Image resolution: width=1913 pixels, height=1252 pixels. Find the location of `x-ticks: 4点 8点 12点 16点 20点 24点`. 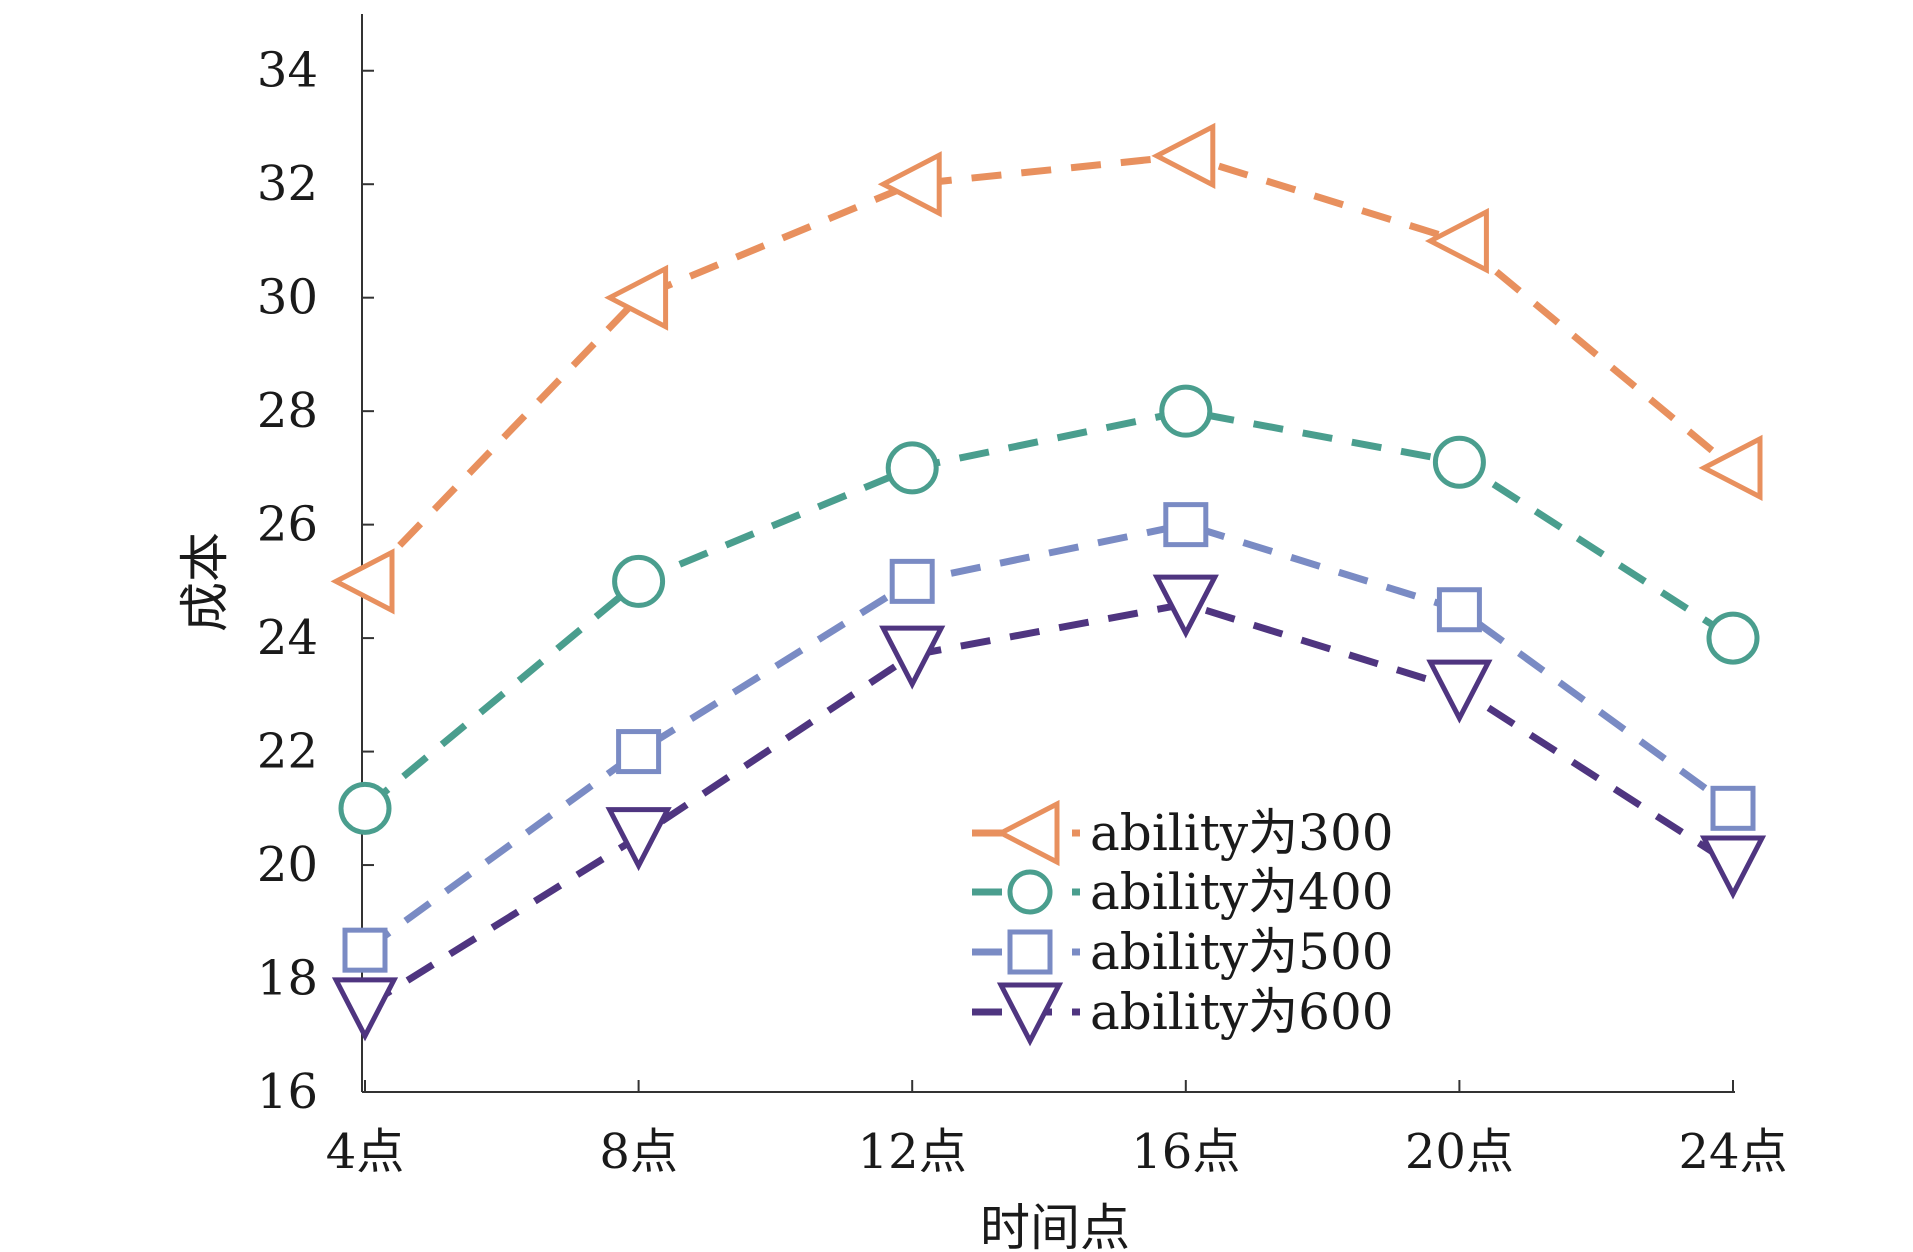

x-ticks: 4点 8点 12点 16点 20点 24点 is located at coordinates (1057, 1130).